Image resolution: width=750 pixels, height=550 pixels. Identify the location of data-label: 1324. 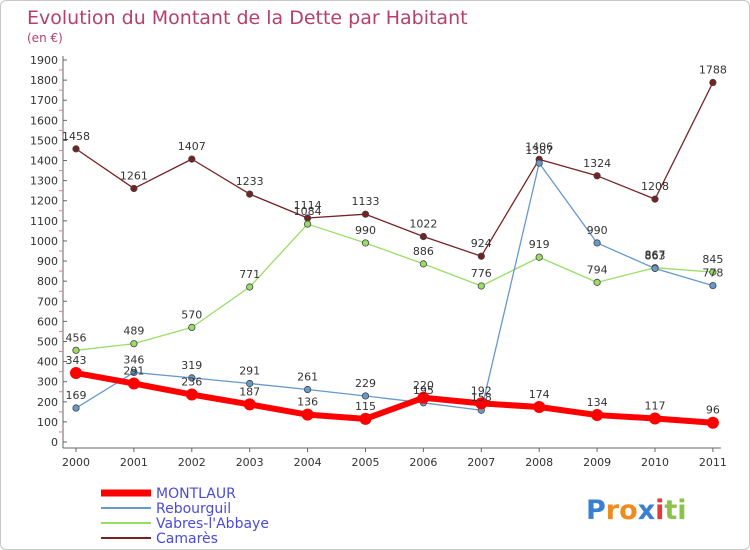
(597, 163).